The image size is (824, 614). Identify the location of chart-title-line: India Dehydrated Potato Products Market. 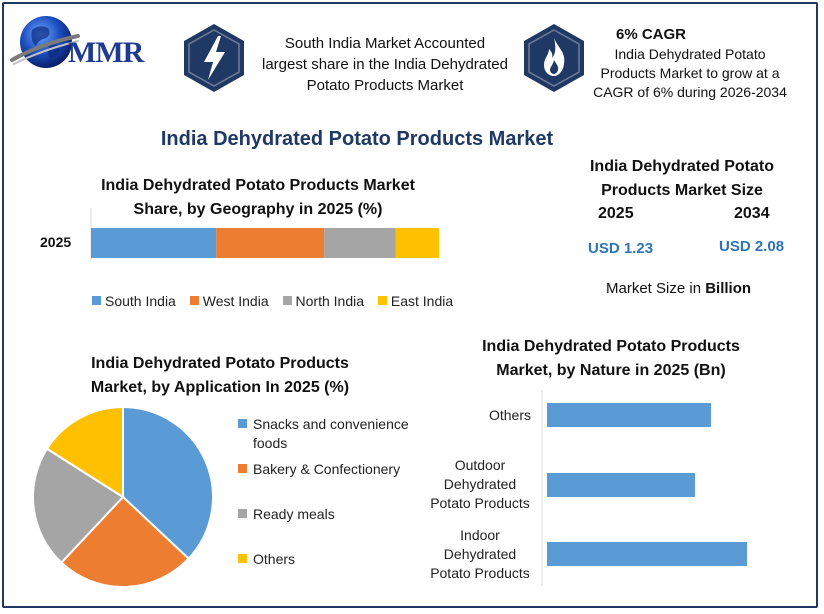
(258, 185).